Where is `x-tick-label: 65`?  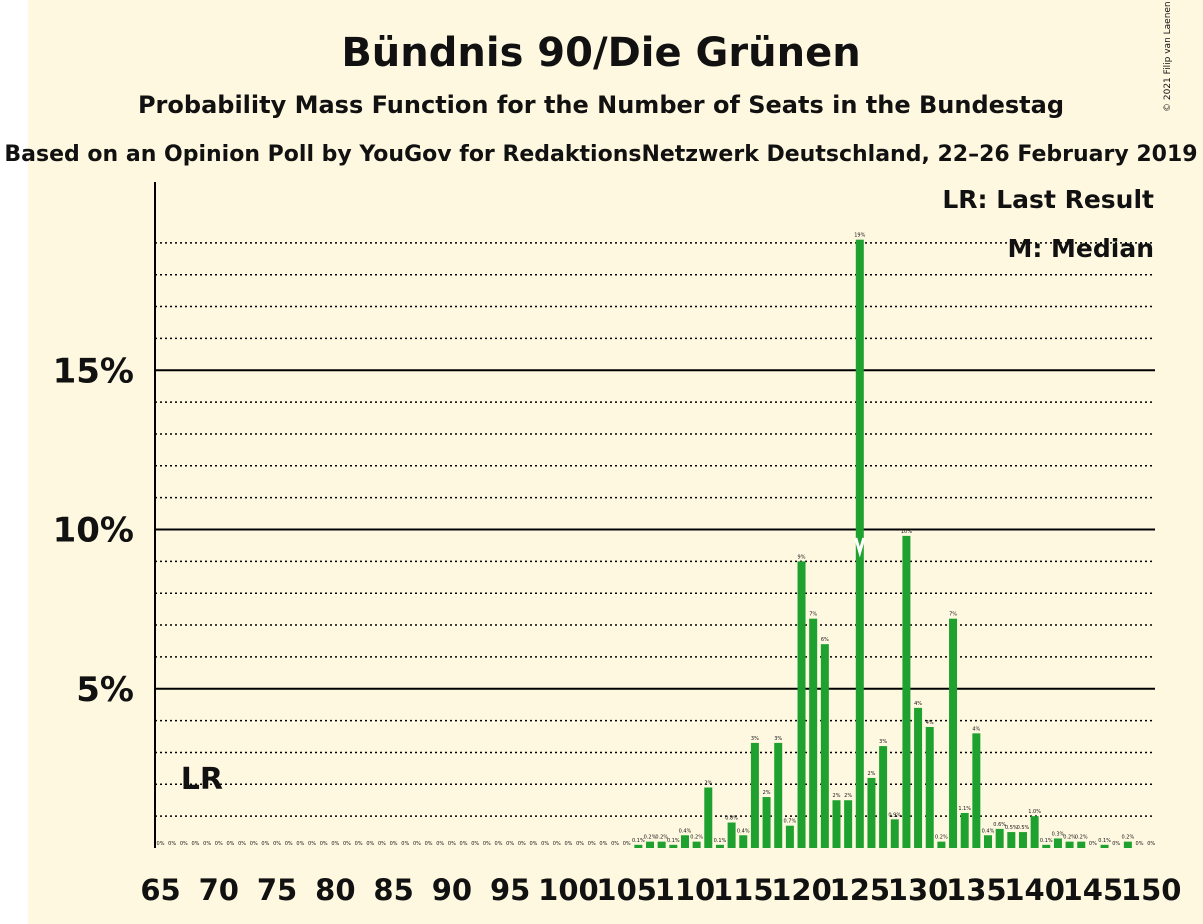
x-tick-label: 65 is located at coordinates (160, 890).